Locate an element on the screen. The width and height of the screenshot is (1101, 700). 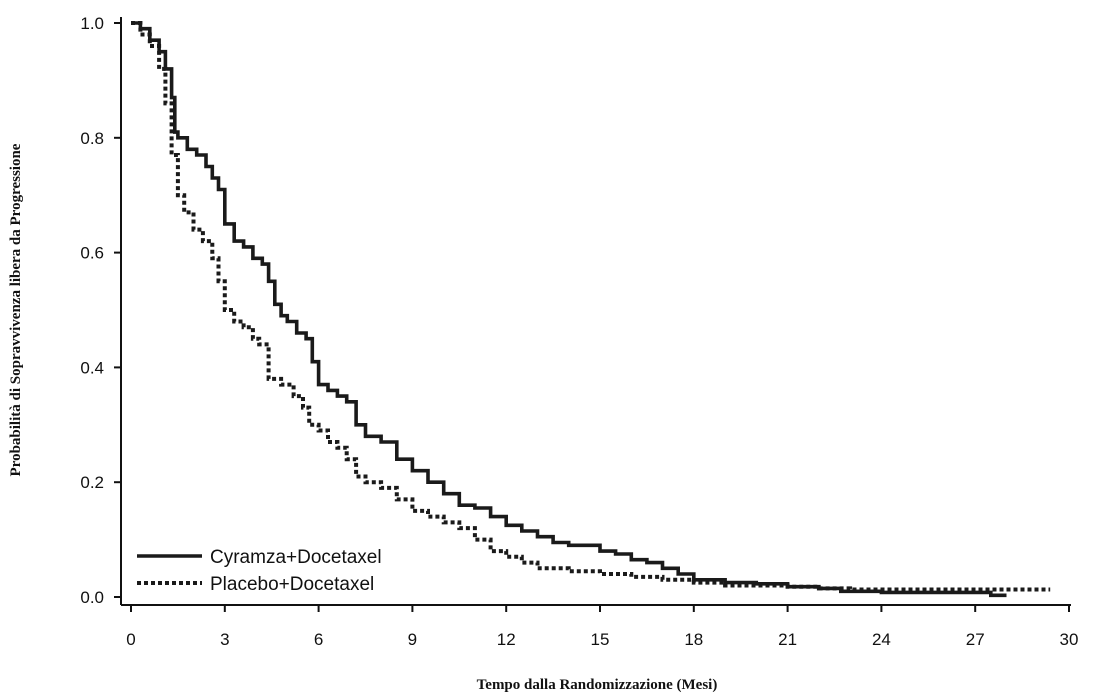
legend-label-cyramza: Cyramza+Docetaxel is located at coordinates (296, 557).